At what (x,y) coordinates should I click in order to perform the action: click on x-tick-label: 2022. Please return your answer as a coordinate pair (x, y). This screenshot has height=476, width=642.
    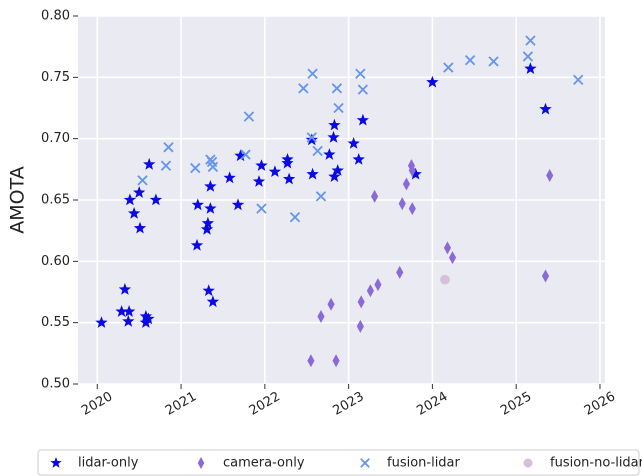
    Looking at the image, I should click on (265, 404).